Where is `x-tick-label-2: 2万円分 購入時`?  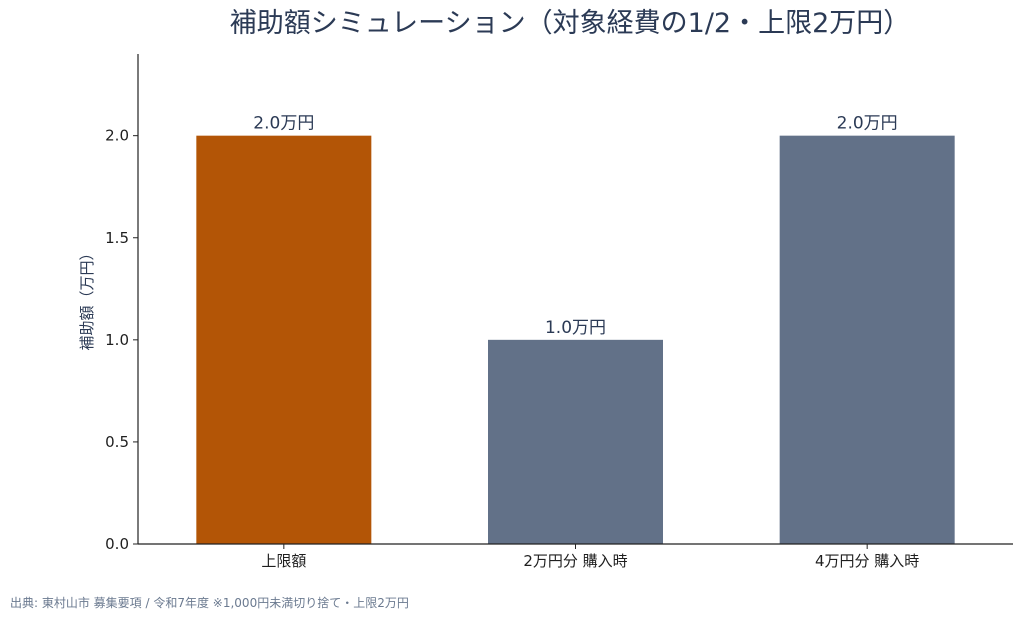 x-tick-label-2: 2万円分 購入時 is located at coordinates (575, 561).